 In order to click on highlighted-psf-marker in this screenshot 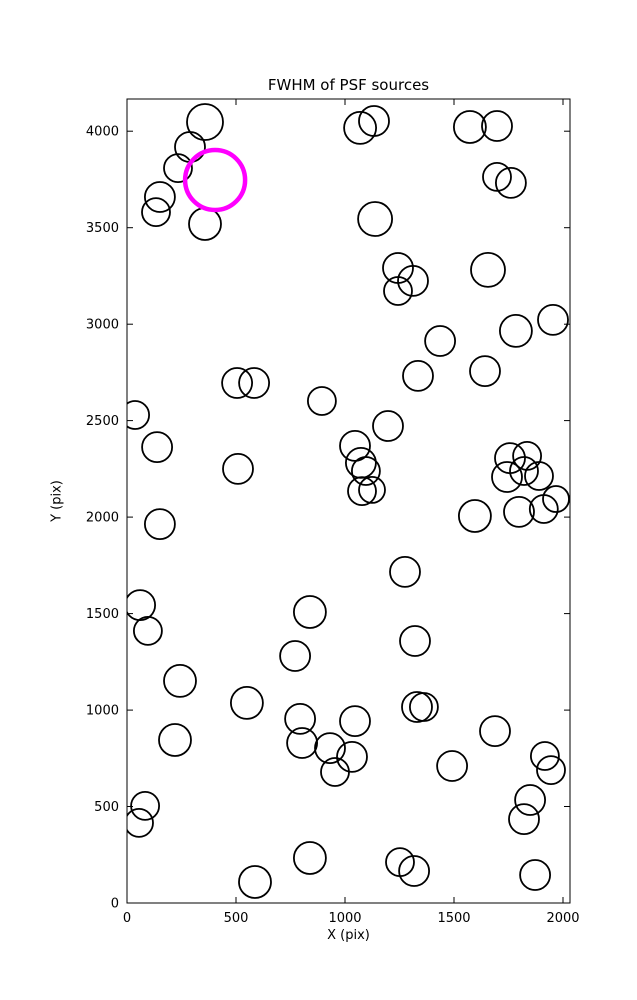, I will do `click(215, 180)`.